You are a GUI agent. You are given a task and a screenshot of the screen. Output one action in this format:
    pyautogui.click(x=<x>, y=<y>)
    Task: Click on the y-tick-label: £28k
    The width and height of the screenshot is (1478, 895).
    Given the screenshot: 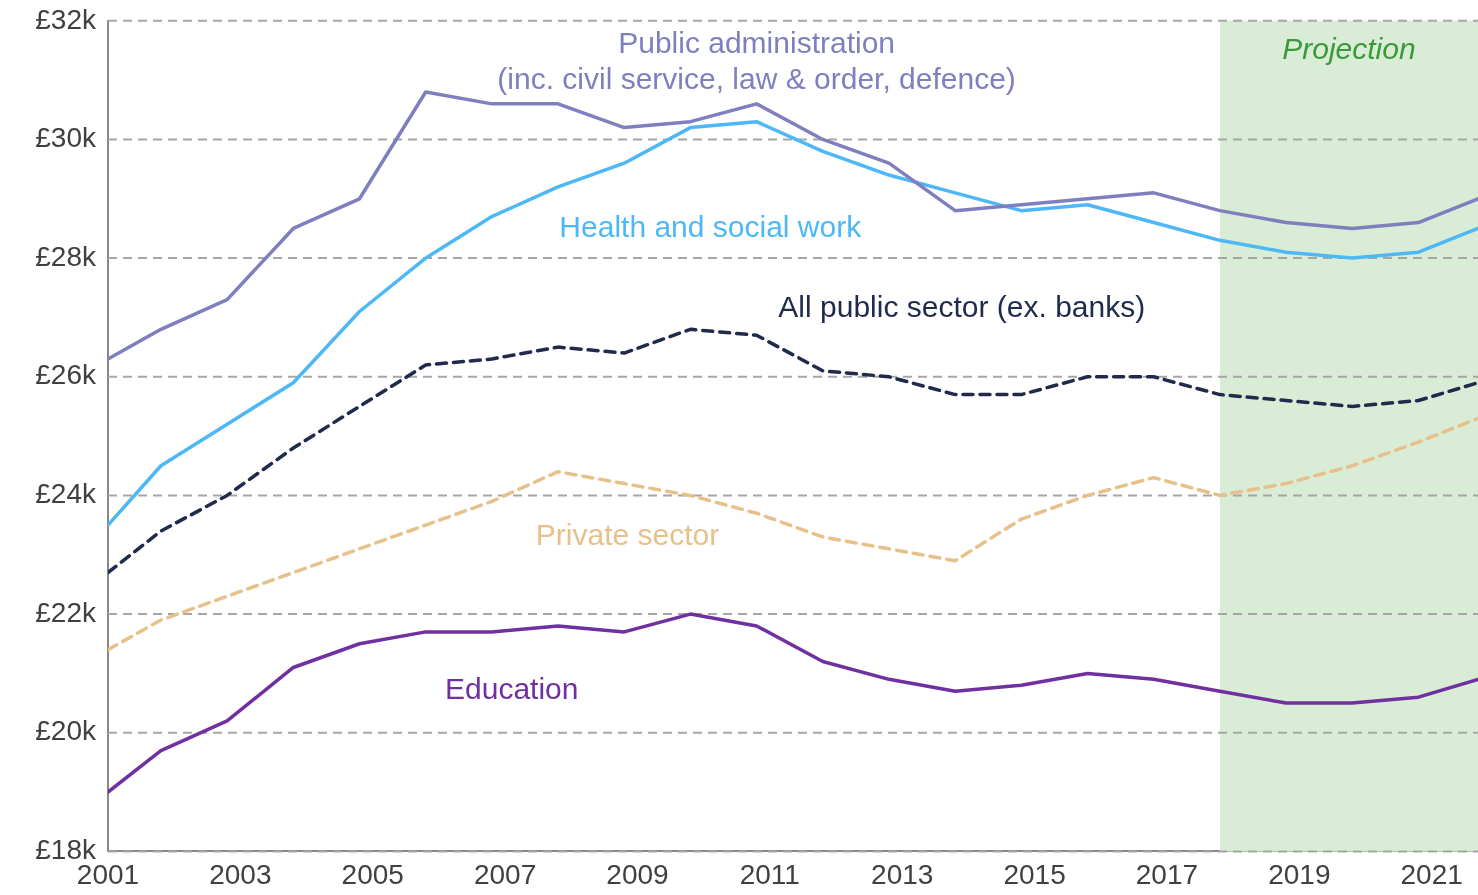 What is the action you would take?
    pyautogui.click(x=66, y=256)
    